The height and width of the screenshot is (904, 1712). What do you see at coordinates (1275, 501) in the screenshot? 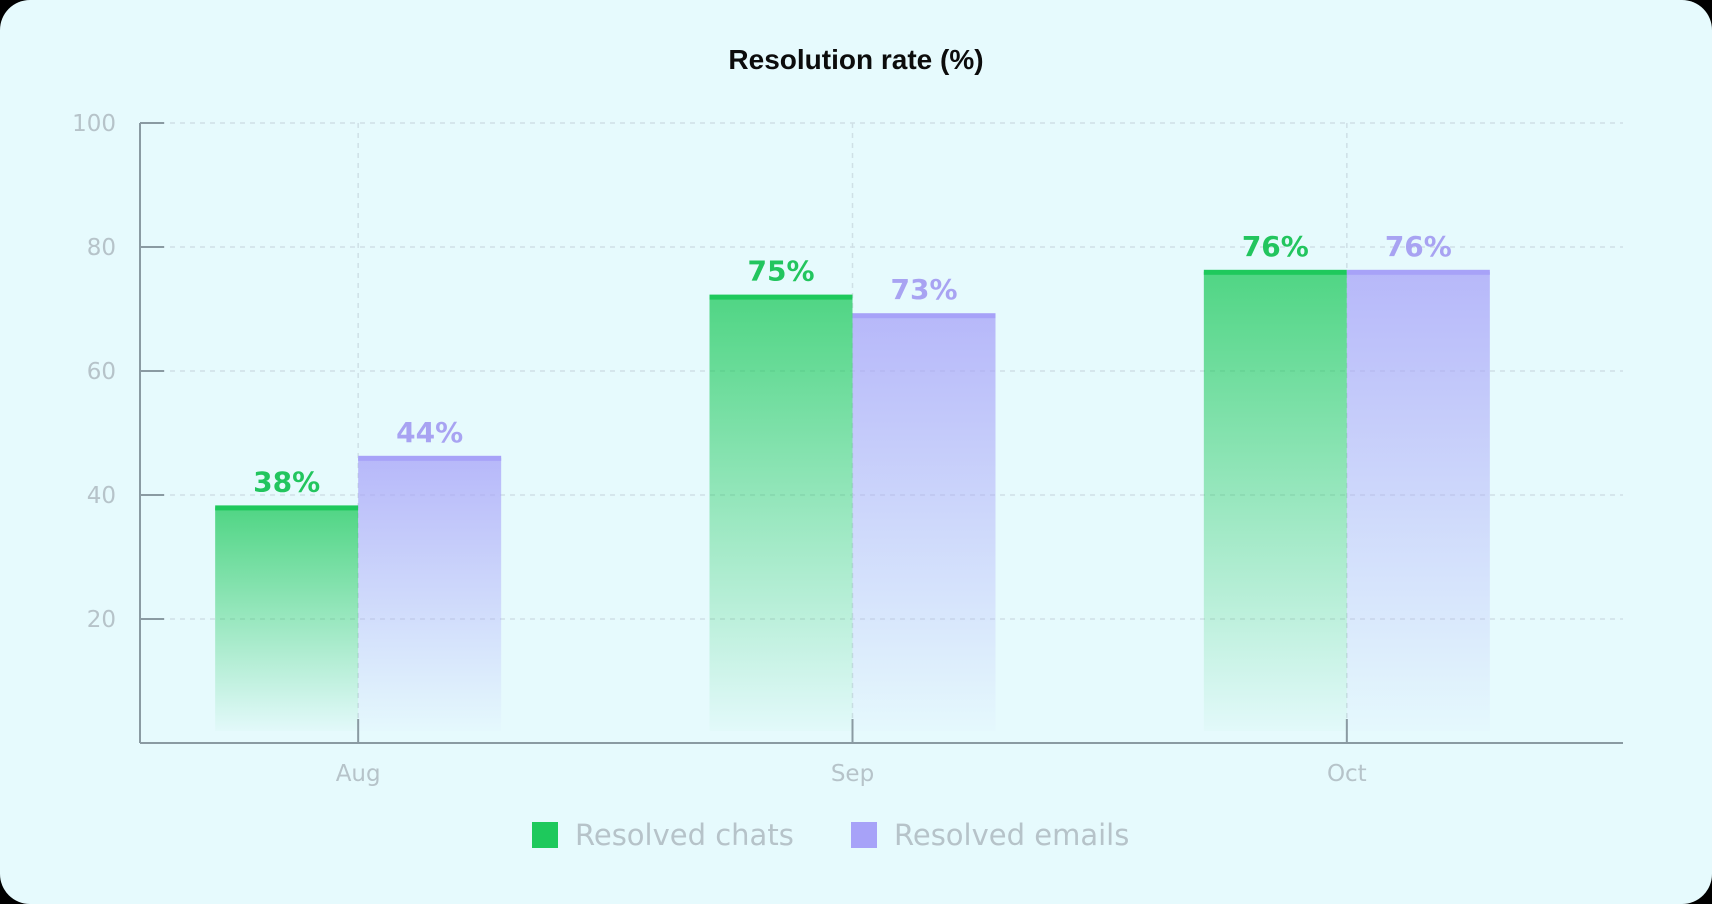
I see `bar-resolved-chats-oct` at bounding box center [1275, 501].